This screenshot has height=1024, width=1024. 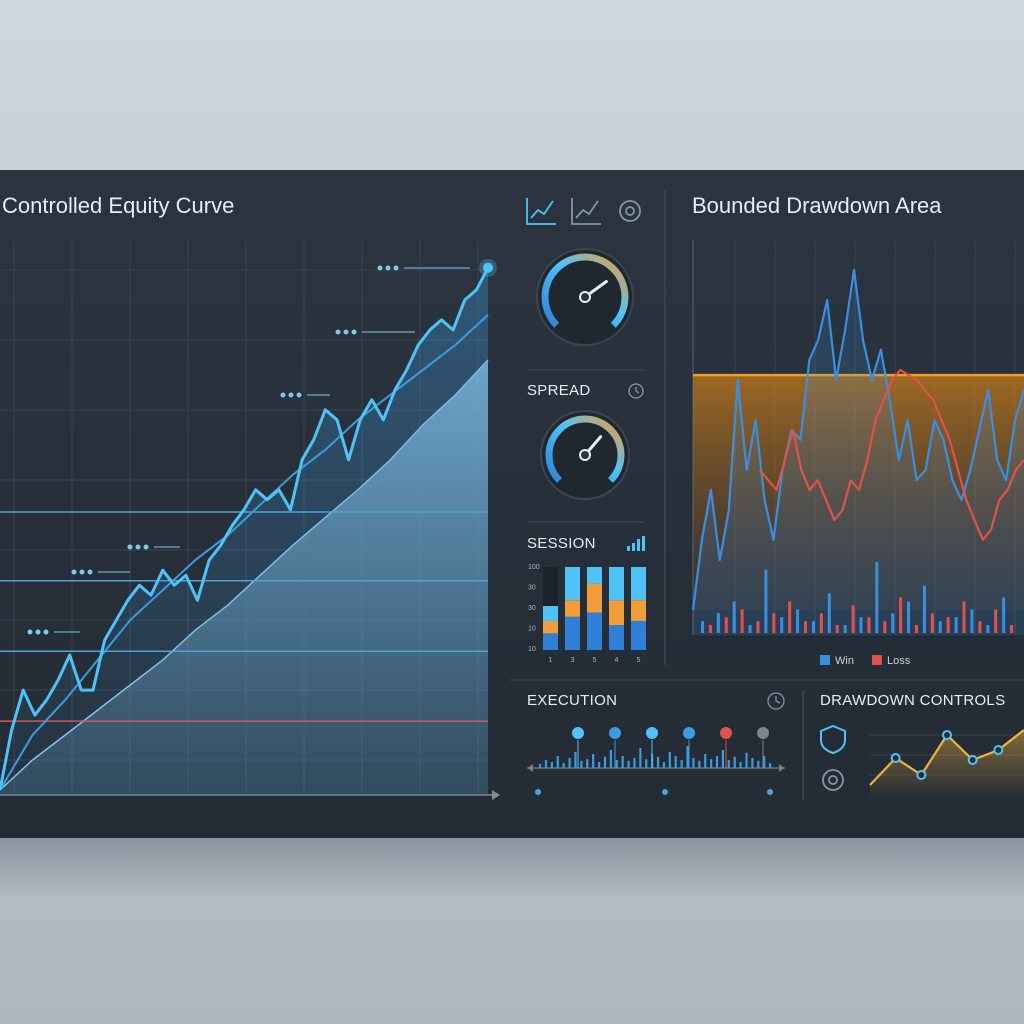 I want to click on panel-shadow, so click(x=512, y=868).